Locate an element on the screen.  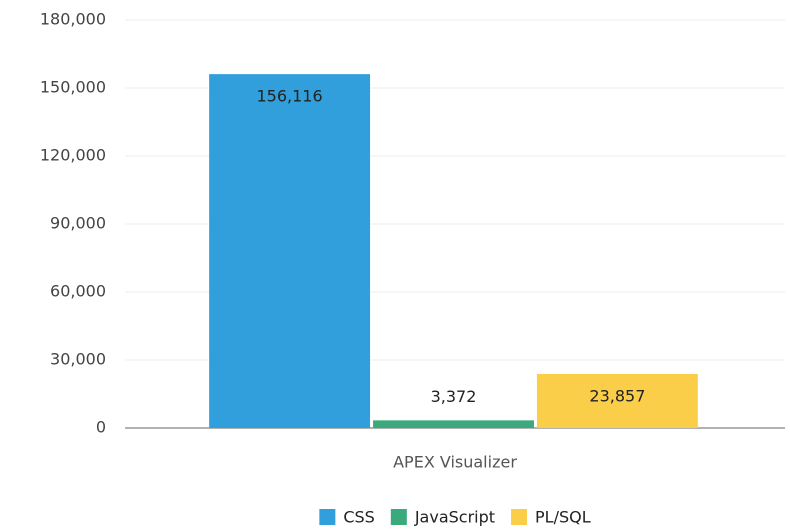
data-label: 3,372 is located at coordinates (454, 396).